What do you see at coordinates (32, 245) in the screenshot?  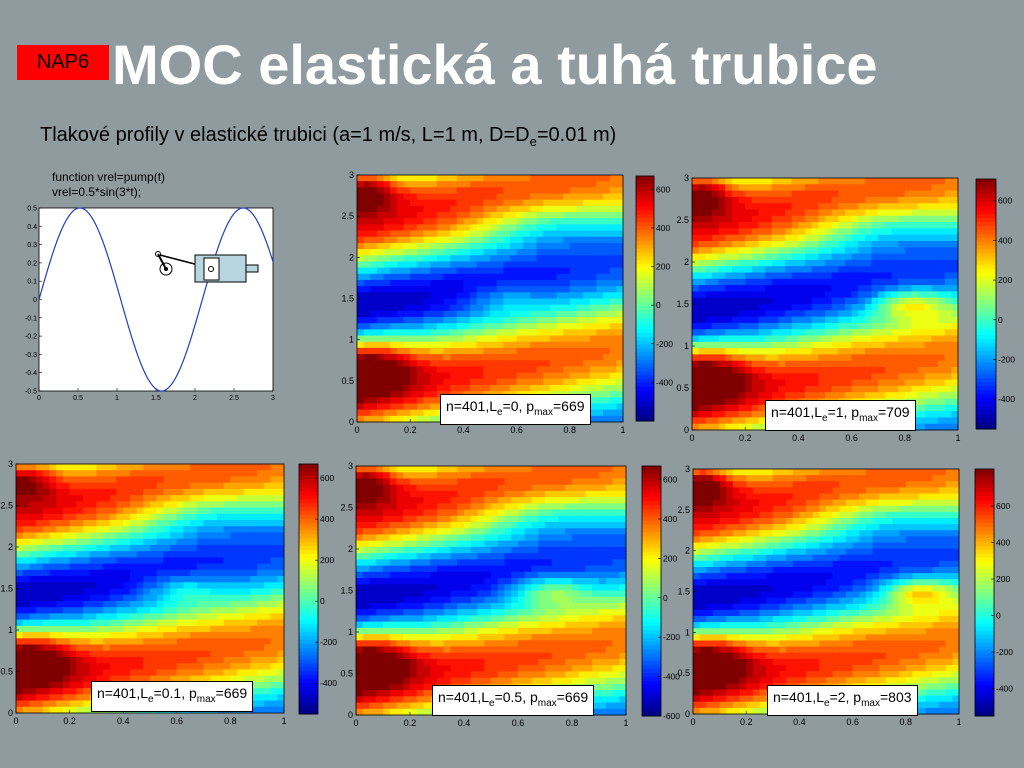 I see `y-tick-label: 0.3` at bounding box center [32, 245].